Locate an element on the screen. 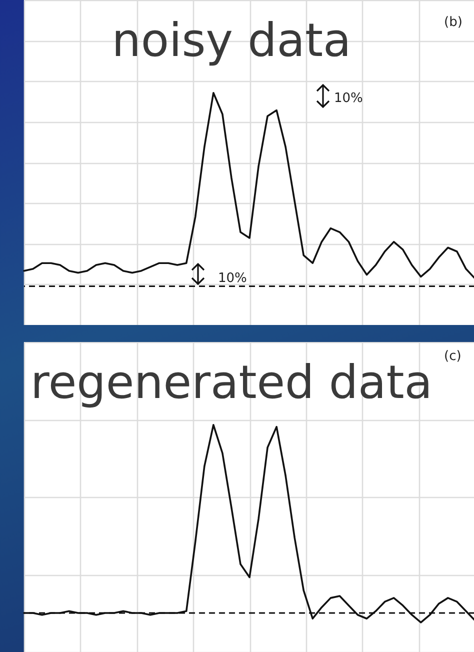  text: (c) is located at coordinates (453, 356).